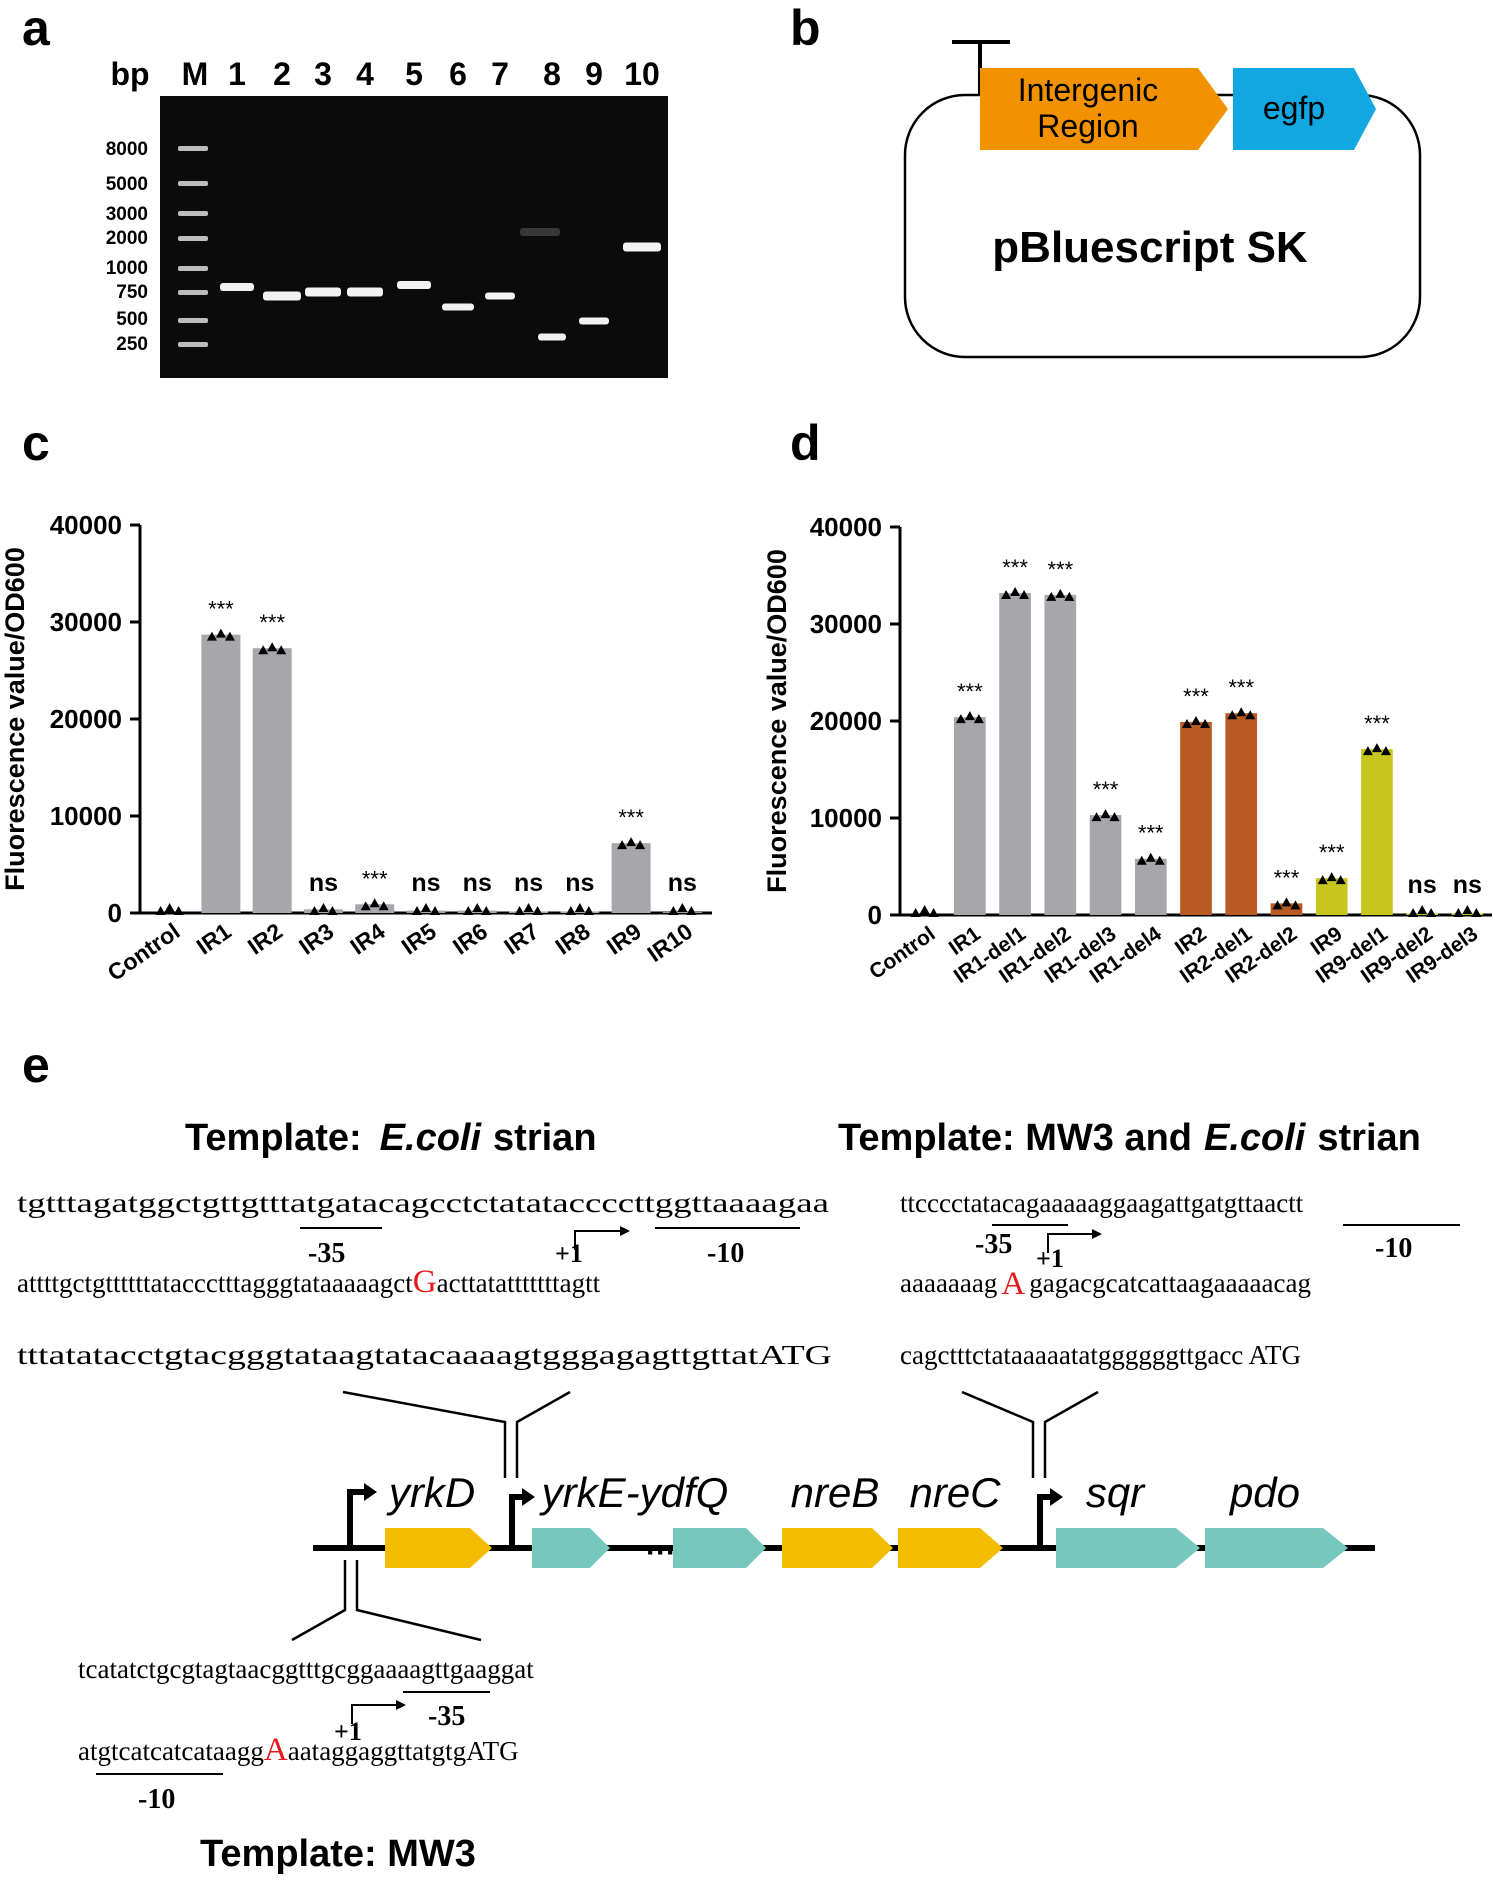 This screenshot has width=1495, height=1884. Describe the element at coordinates (1467, 914) in the screenshot. I see `bar-IR9-del3` at that location.